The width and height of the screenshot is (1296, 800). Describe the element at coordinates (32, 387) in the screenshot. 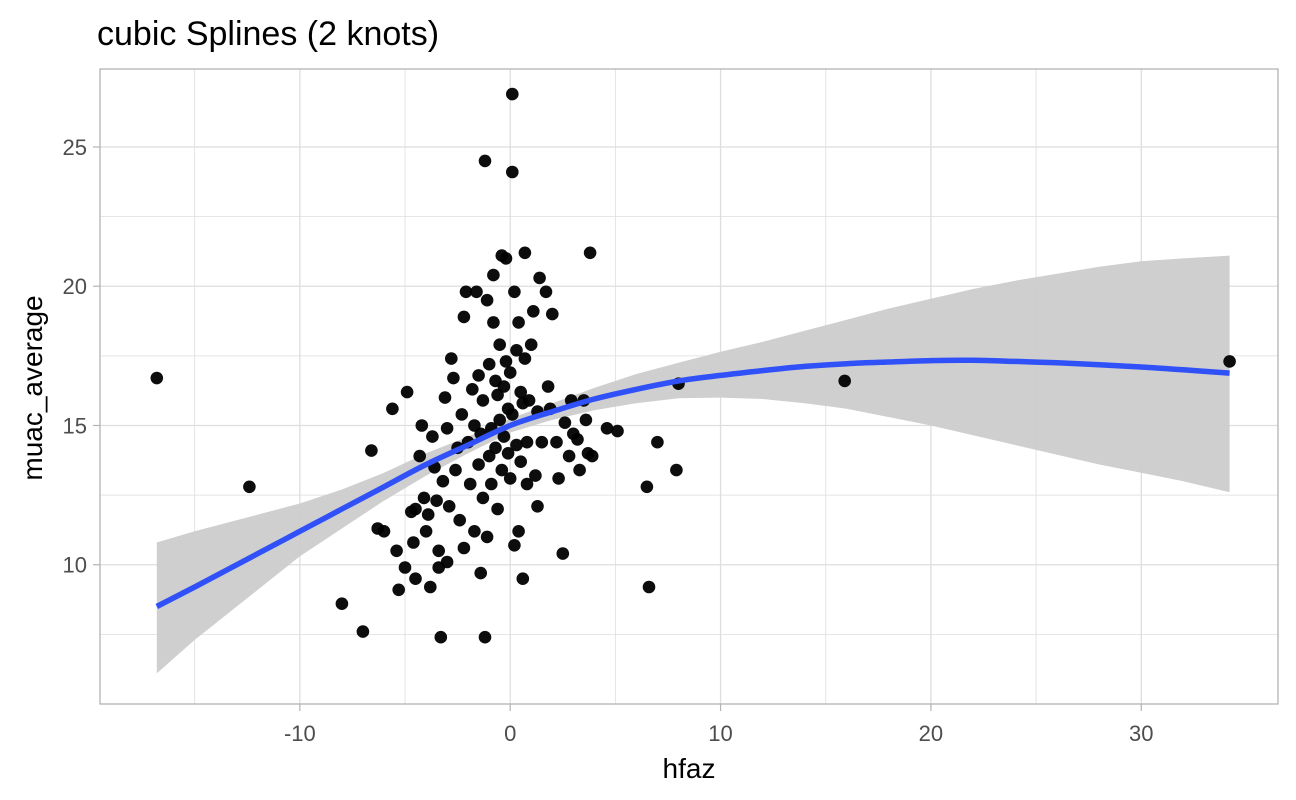

I see `y-axis-label: muac_average` at that location.